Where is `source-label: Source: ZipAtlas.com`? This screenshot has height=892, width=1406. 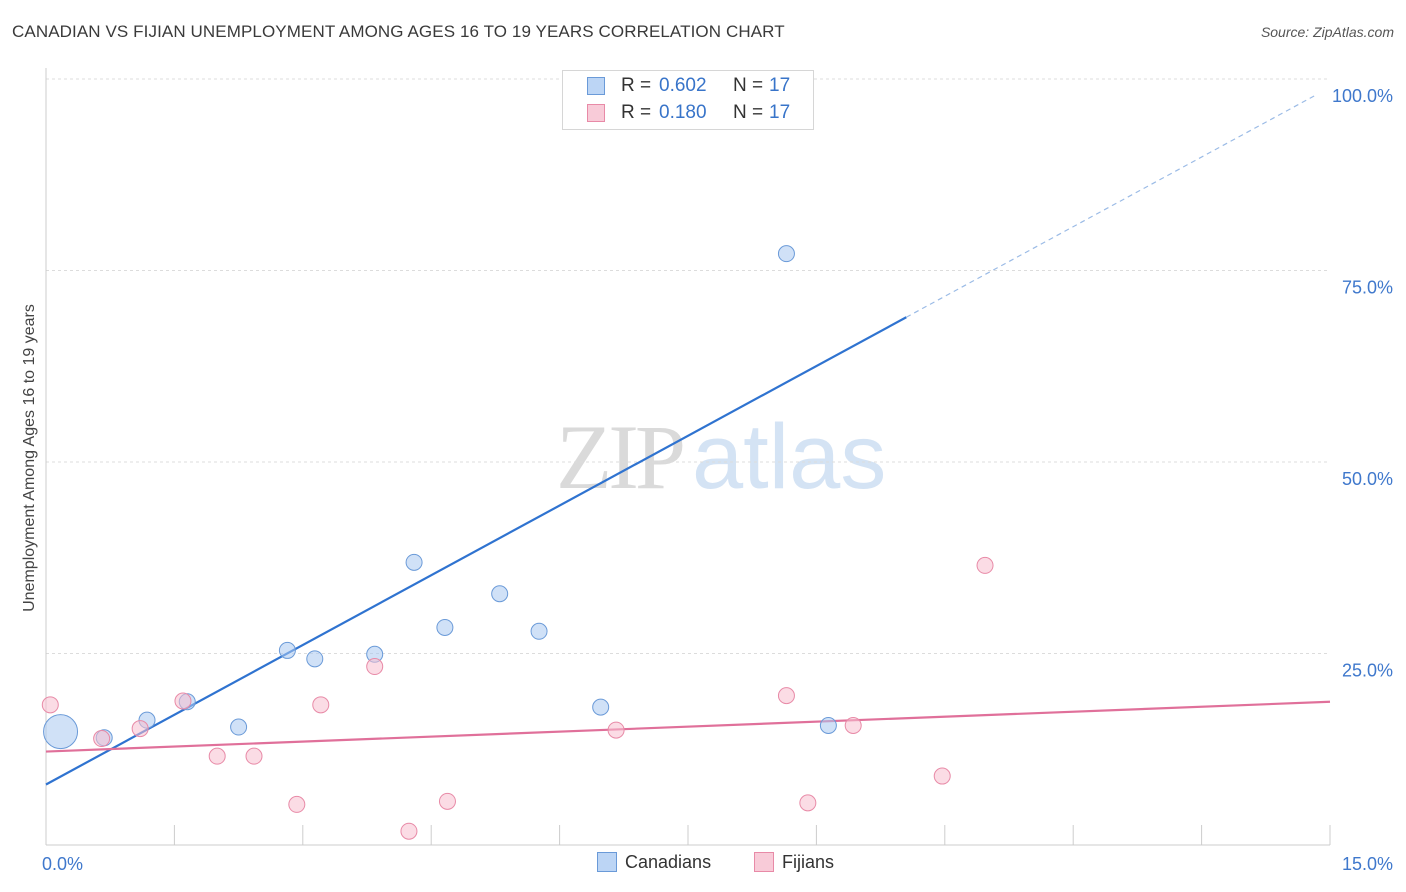
source-label: Source: ZipAtlas.com is located at coordinates (1327, 32).